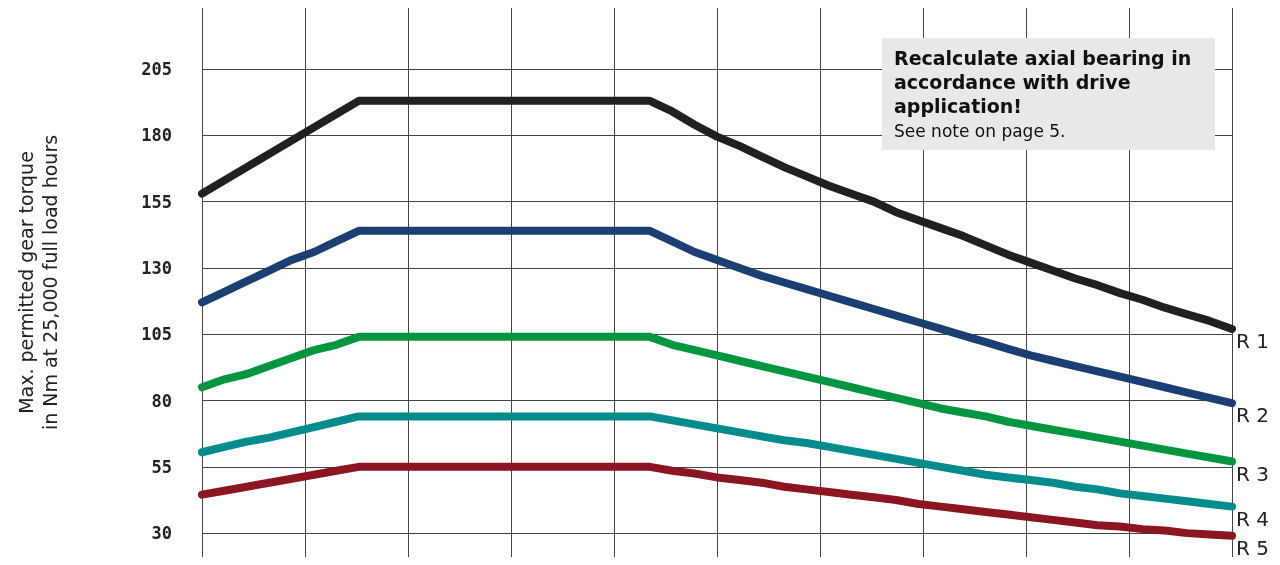 Image resolution: width=1280 pixels, height=565 pixels. I want to click on y-tick-label: 205, so click(156, 69).